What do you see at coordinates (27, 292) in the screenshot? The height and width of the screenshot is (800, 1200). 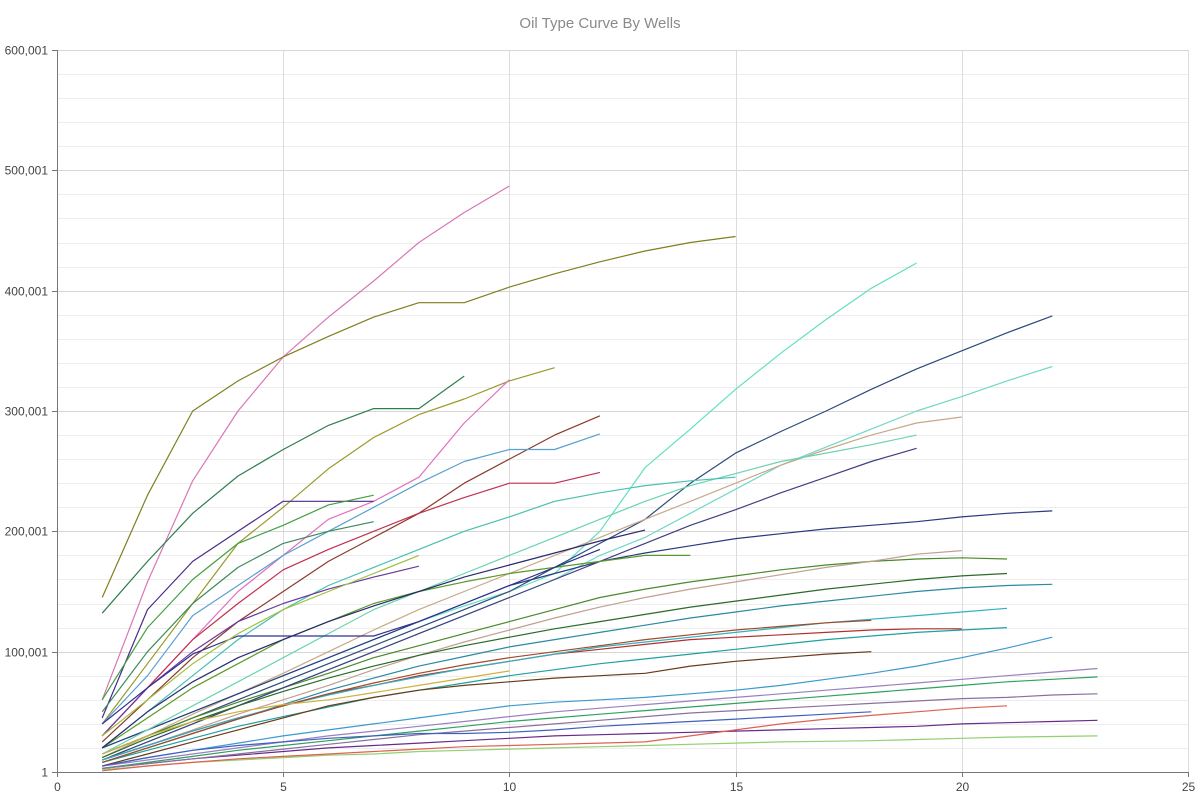 I see `y-tick-label: 400,001` at bounding box center [27, 292].